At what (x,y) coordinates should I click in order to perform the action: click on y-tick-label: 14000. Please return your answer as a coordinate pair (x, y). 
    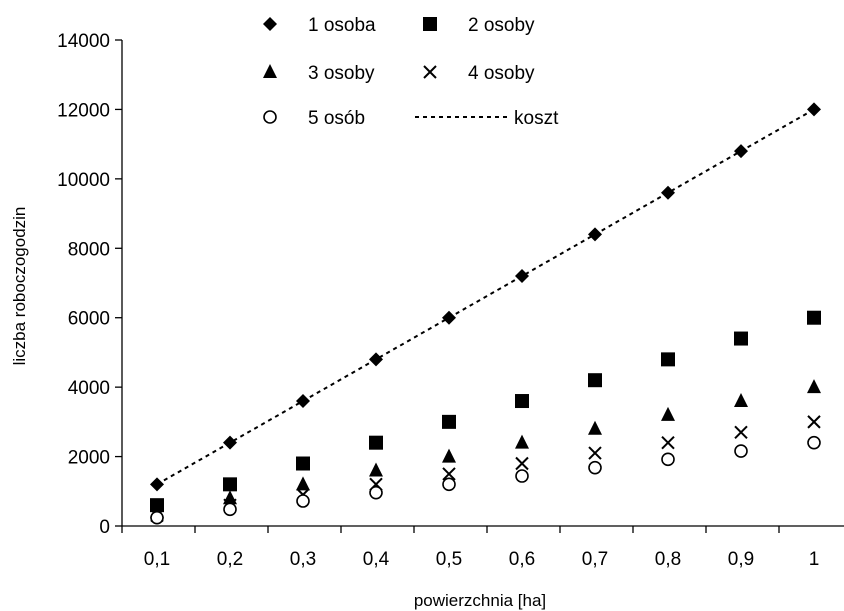
    Looking at the image, I should click on (83, 41).